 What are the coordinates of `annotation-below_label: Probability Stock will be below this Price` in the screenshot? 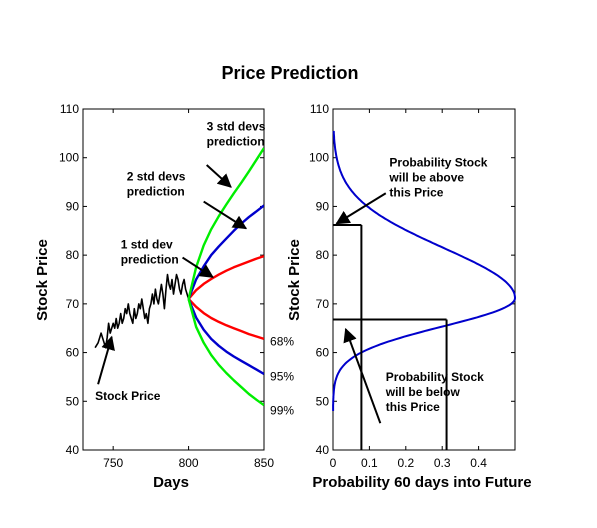 It's located at (434, 392).